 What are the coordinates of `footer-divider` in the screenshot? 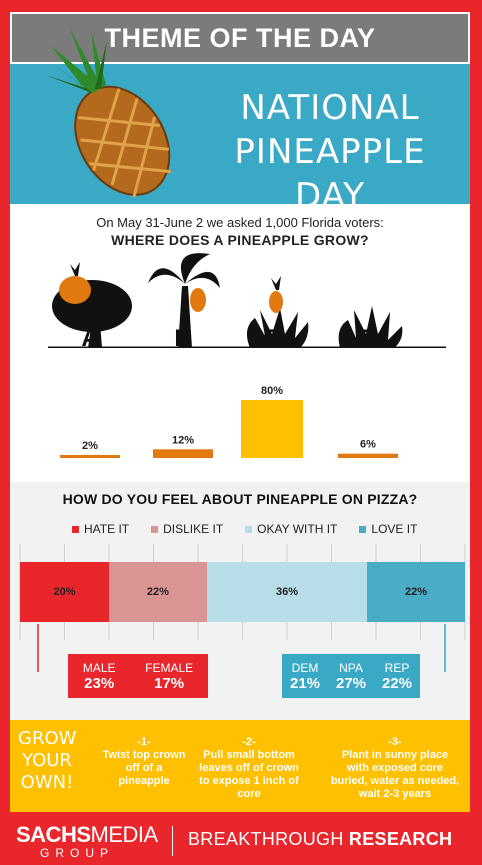 It's located at (172, 841).